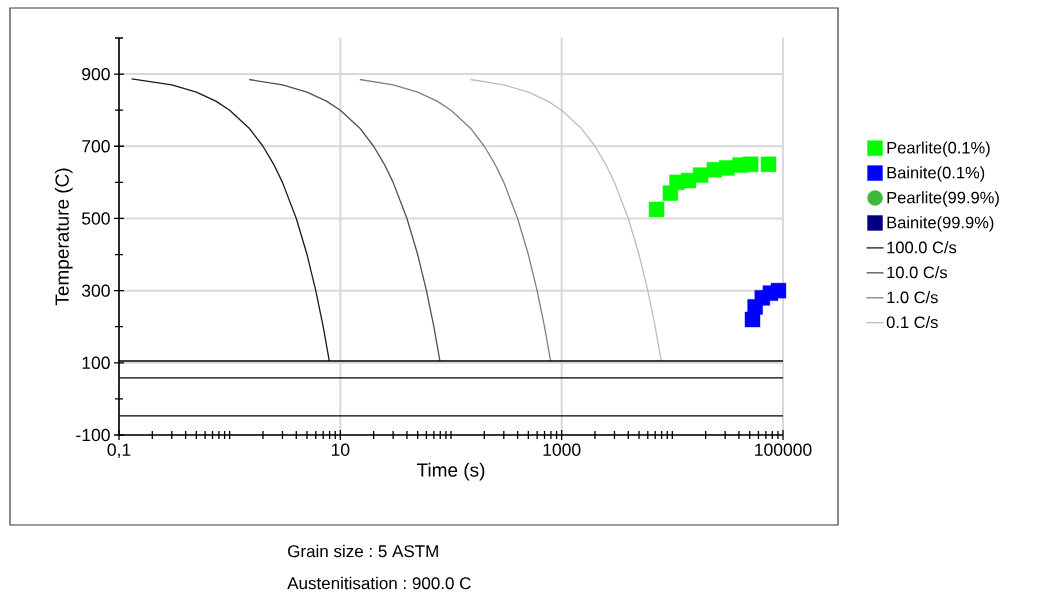  I want to click on legend-label: 0.1 C/s, so click(912, 322).